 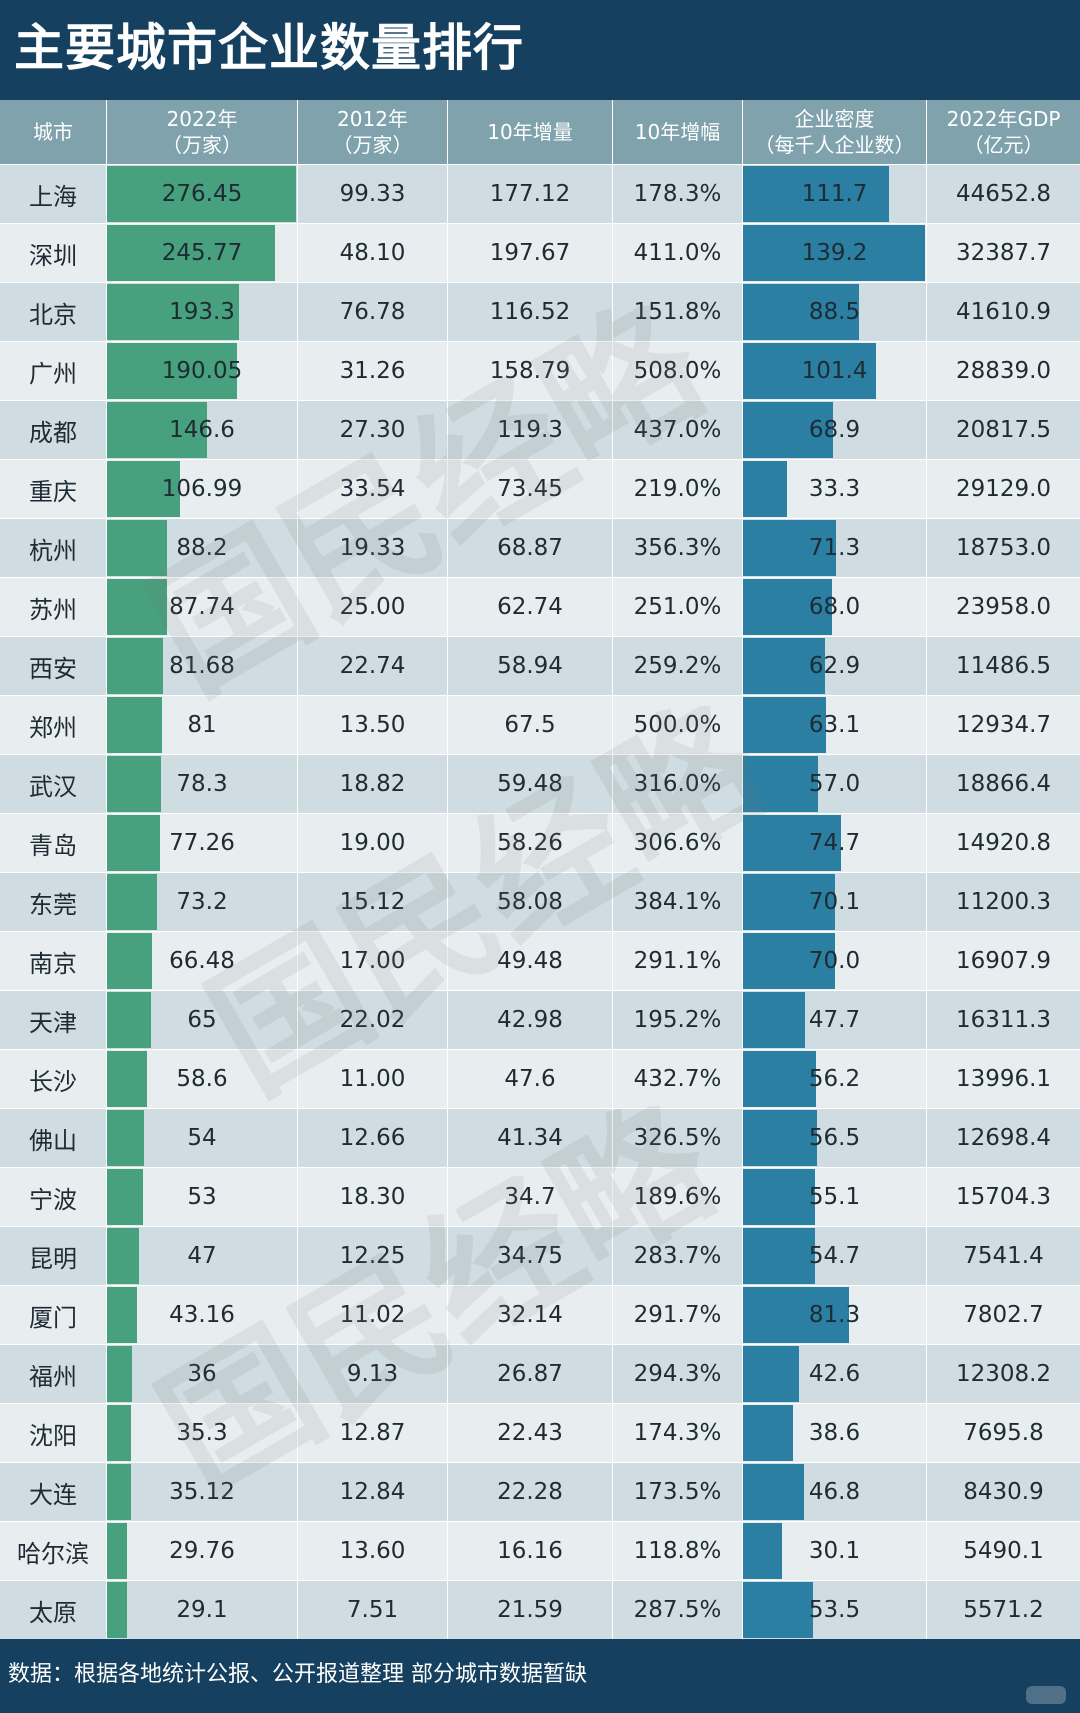 I want to click on cell-density: 42.6, so click(x=835, y=1374).